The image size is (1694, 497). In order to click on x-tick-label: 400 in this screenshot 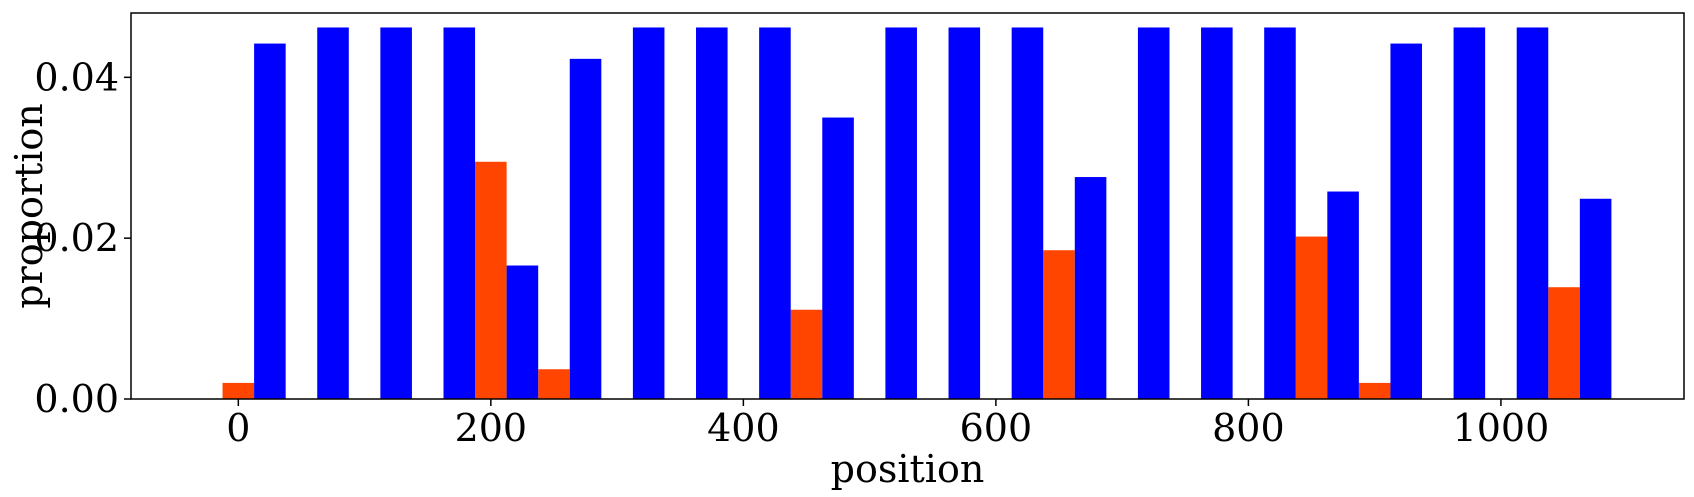, I will do `click(743, 428)`.